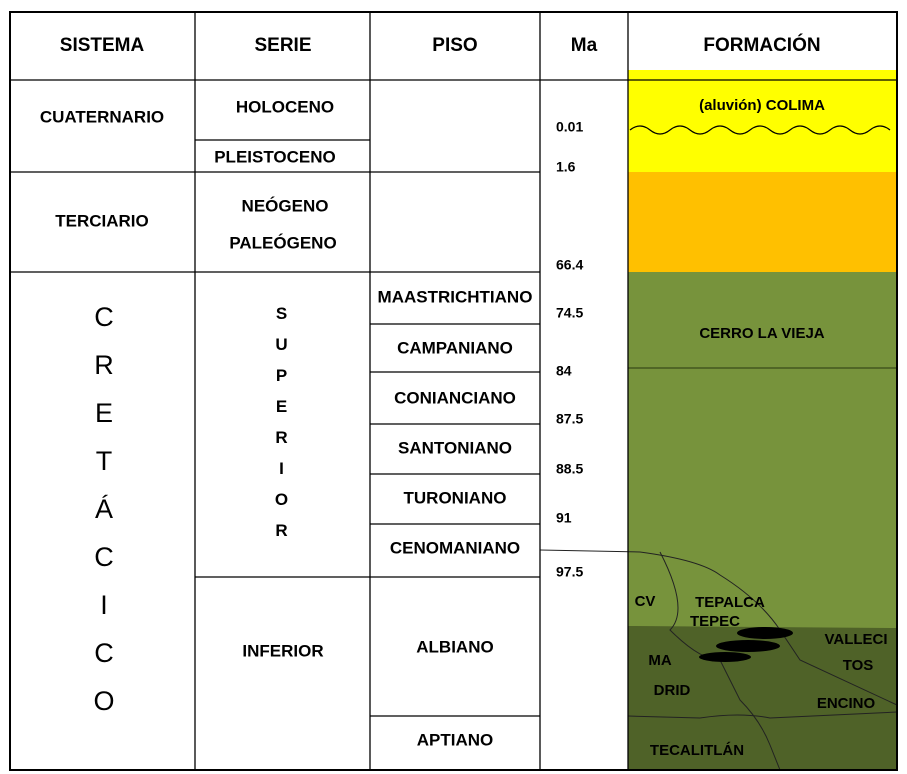  Describe the element at coordinates (762, 121) in the screenshot. I see `colima-fill` at that location.